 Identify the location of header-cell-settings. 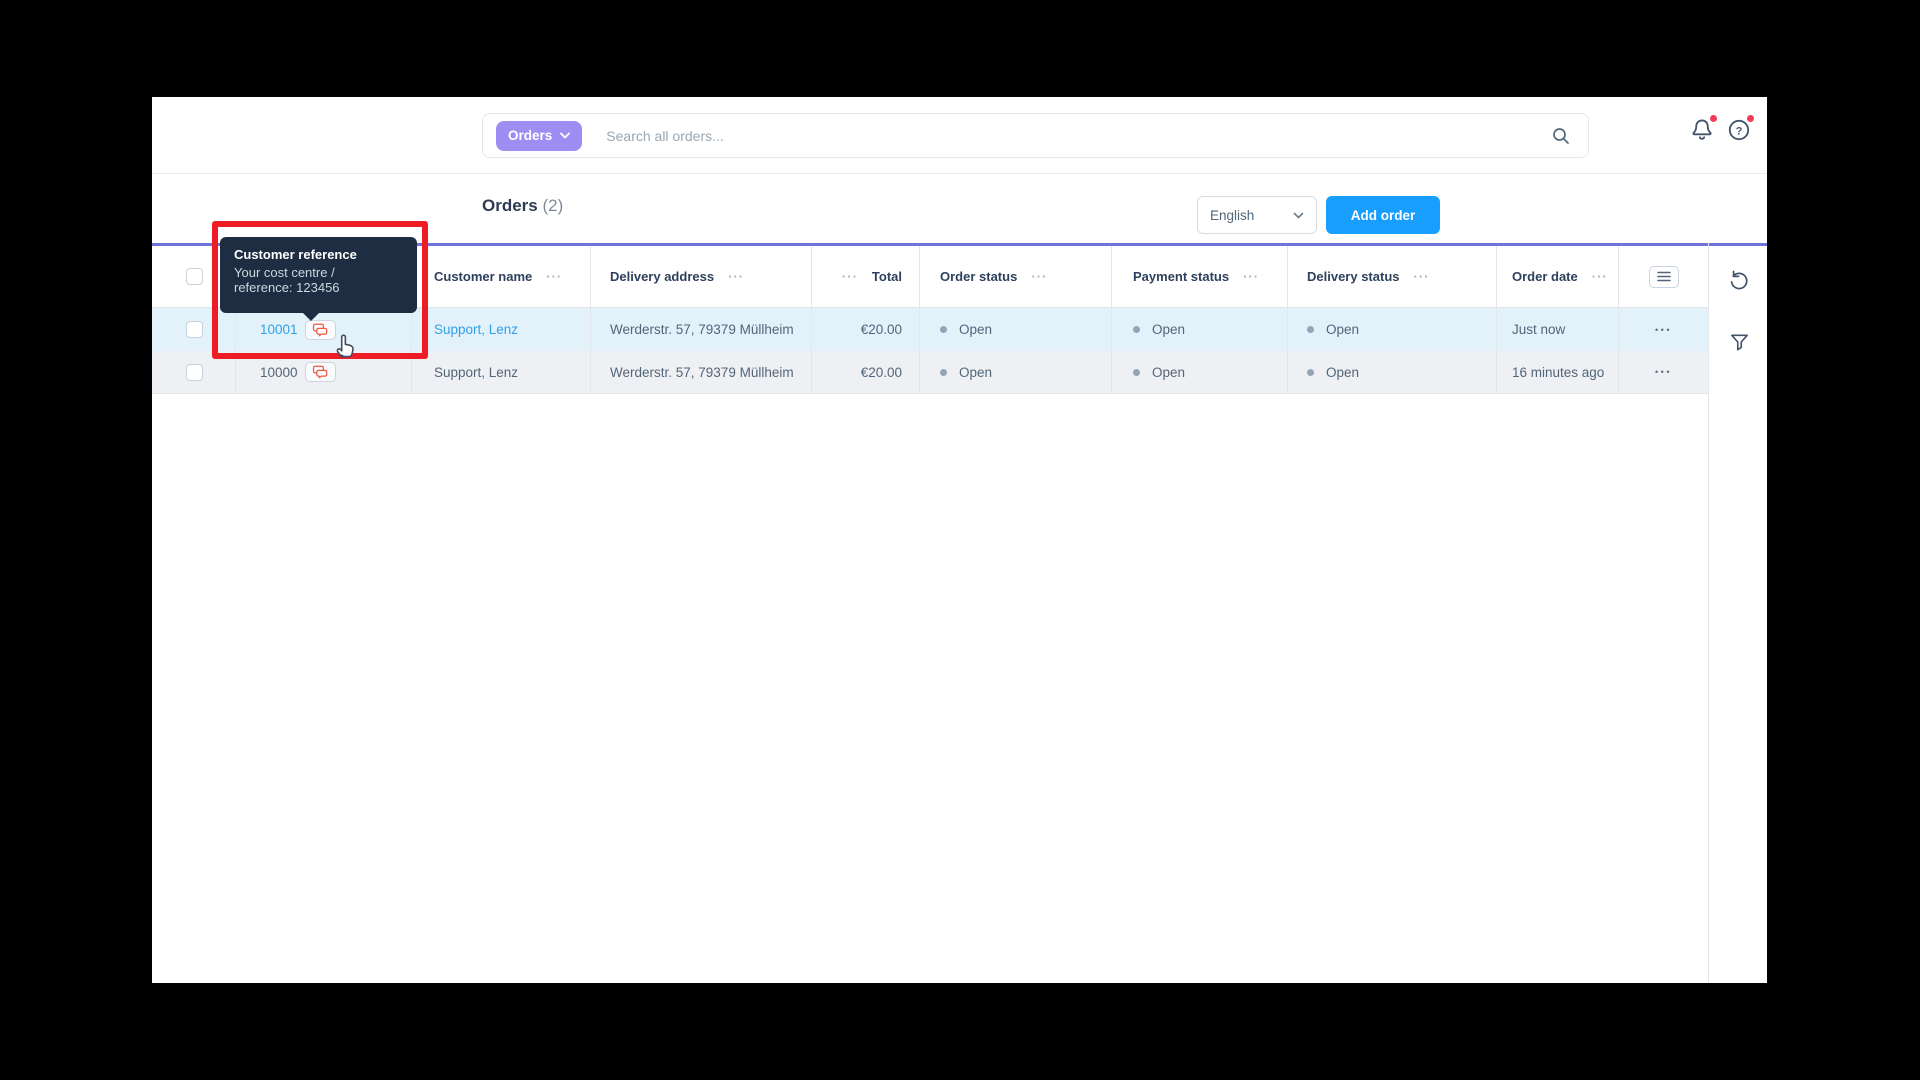
(1663, 276).